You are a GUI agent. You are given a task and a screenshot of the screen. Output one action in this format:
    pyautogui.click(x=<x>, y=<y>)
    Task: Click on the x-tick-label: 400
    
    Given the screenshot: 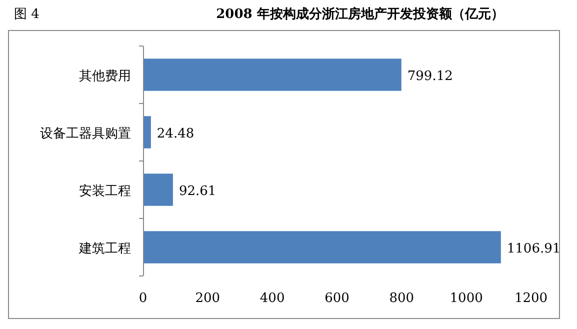 What is the action you would take?
    pyautogui.click(x=272, y=298)
    